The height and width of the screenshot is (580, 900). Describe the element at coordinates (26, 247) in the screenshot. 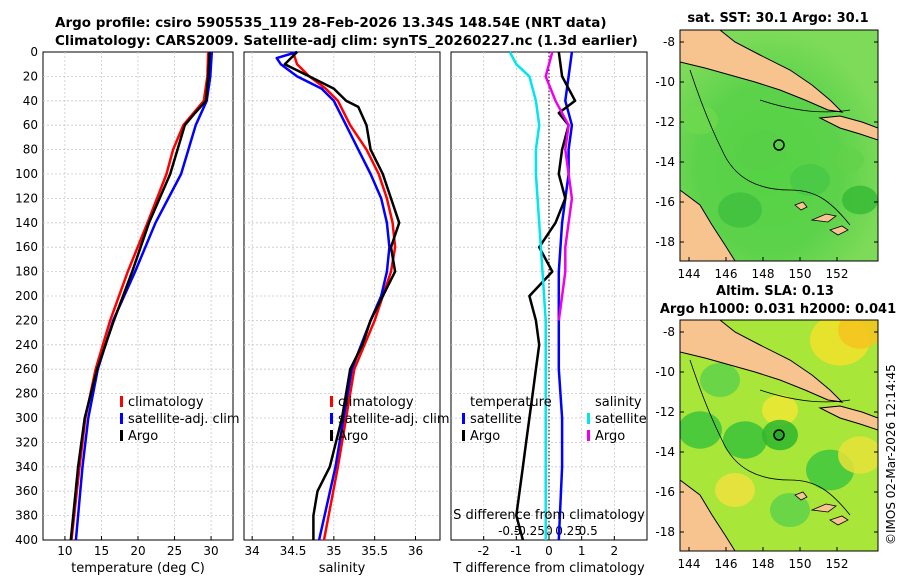

I see `depth-tick-label: 160` at that location.